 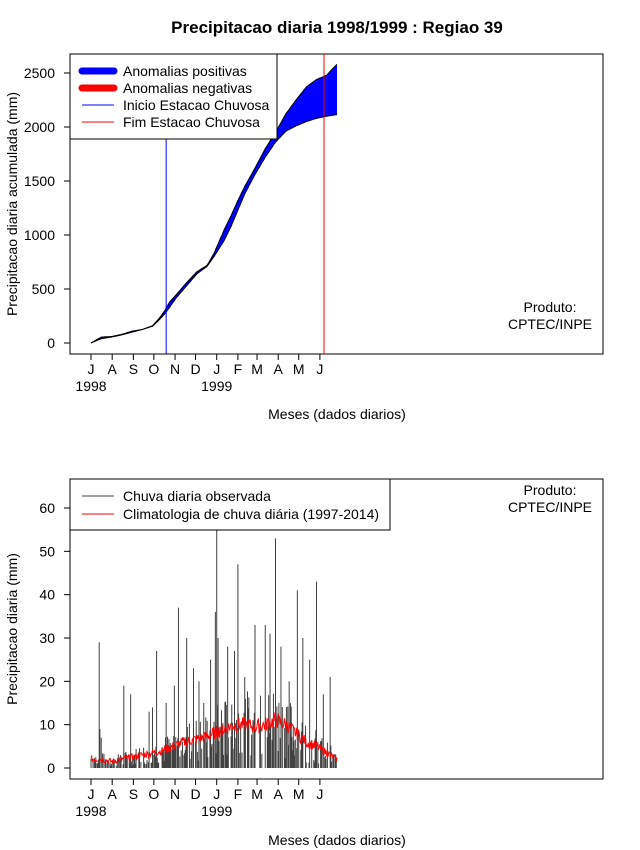 I want to click on bottom-y-axis-label: Precipitacao diaria (mm), so click(x=12, y=629).